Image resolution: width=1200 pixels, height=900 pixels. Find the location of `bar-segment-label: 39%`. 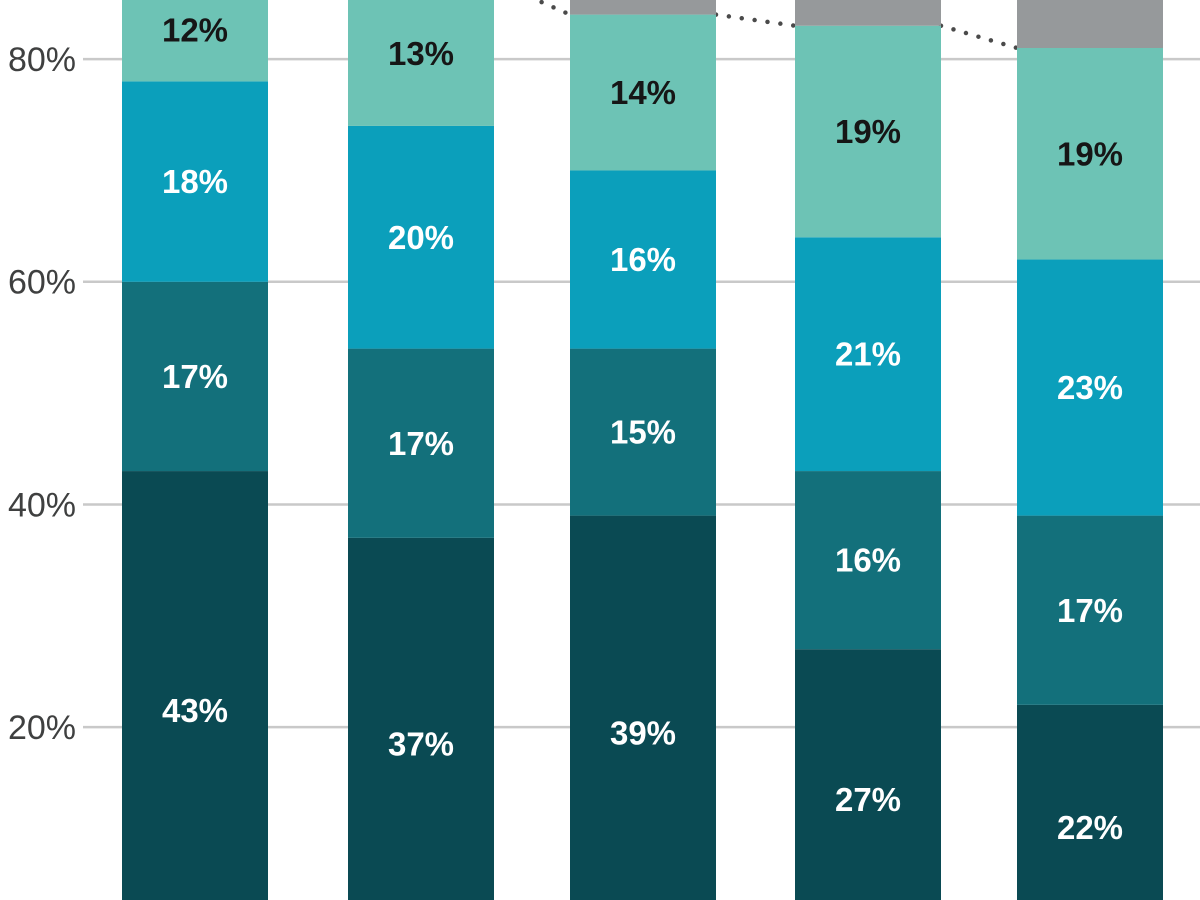

bar-segment-label: 39% is located at coordinates (643, 732).